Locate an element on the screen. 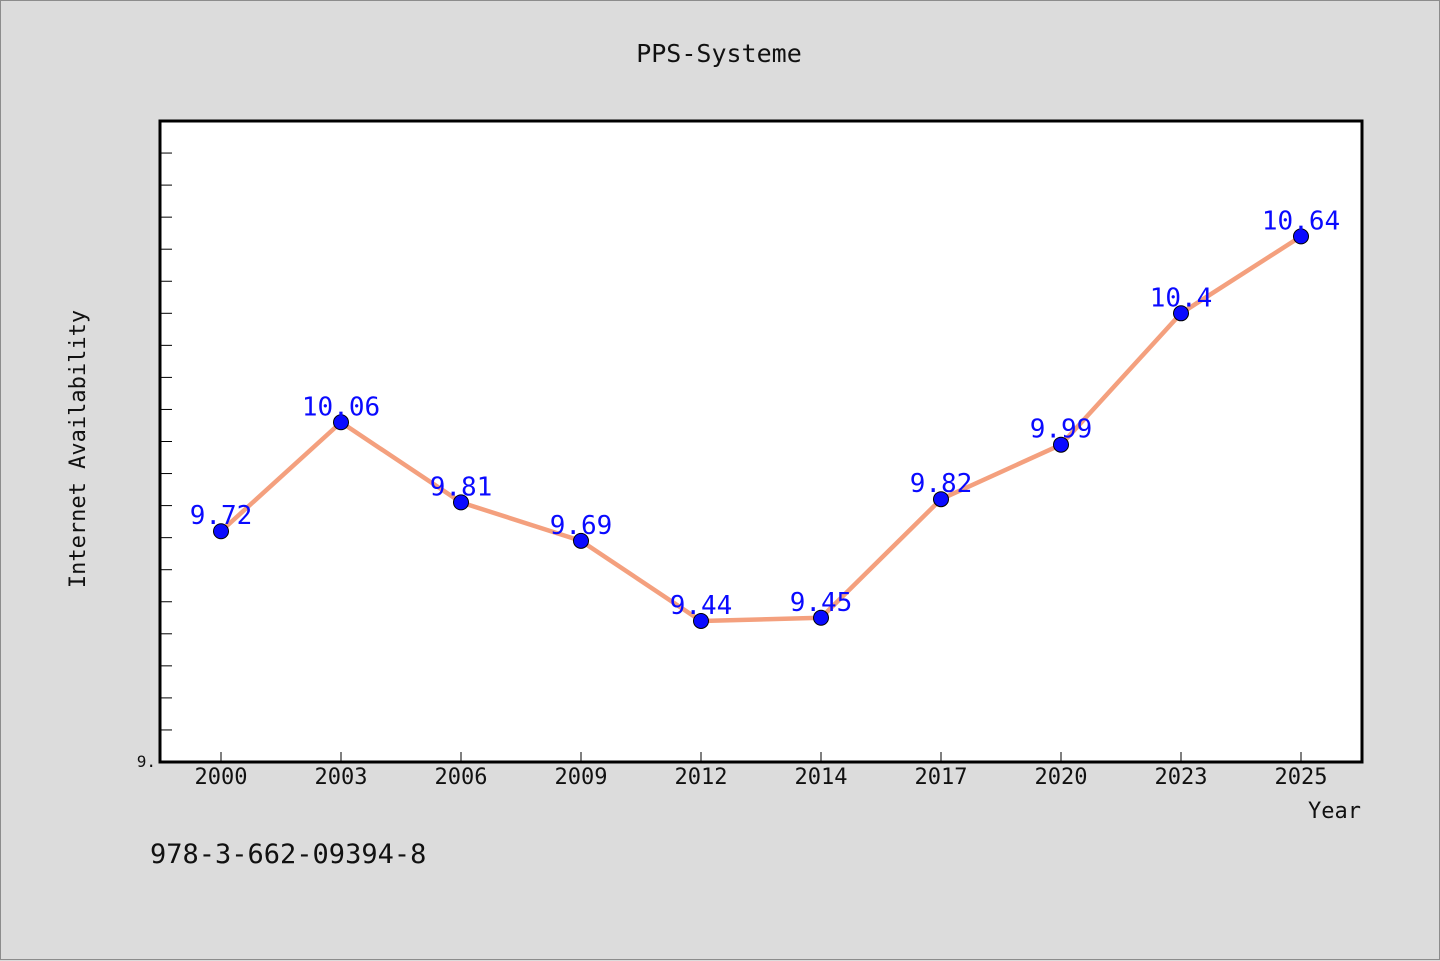 The width and height of the screenshot is (1440, 961). data-label: 9.44 is located at coordinates (701, 606).